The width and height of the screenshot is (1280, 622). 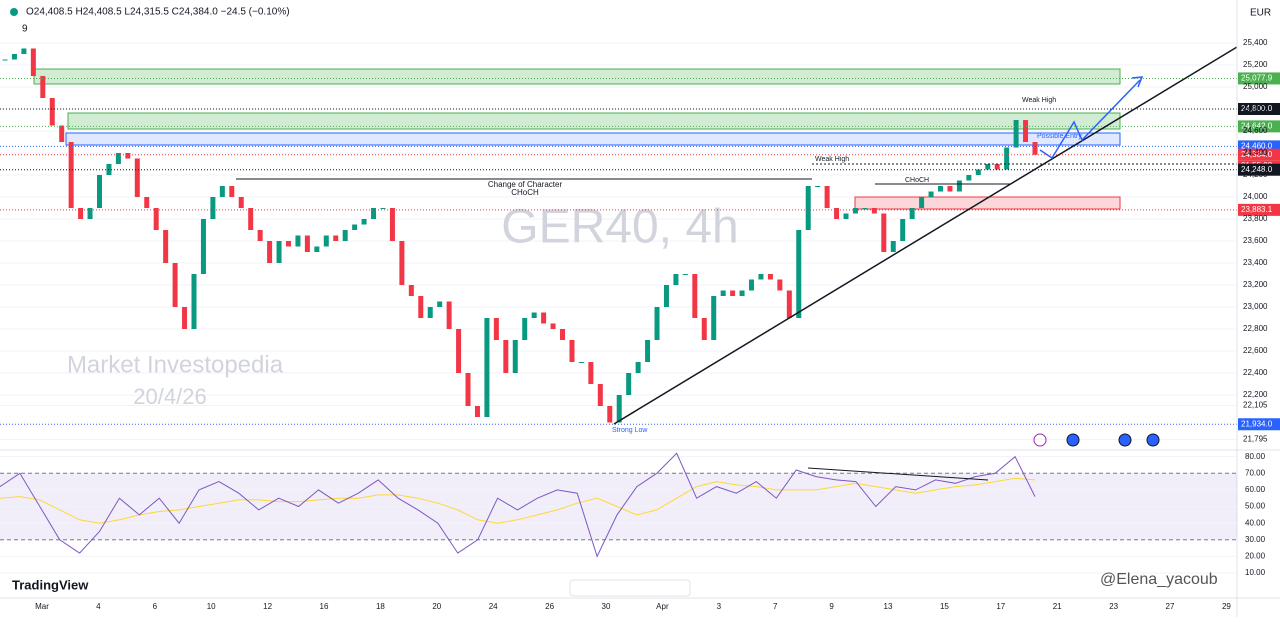 I want to click on y-tick-label: 22,400, so click(x=1255, y=372).